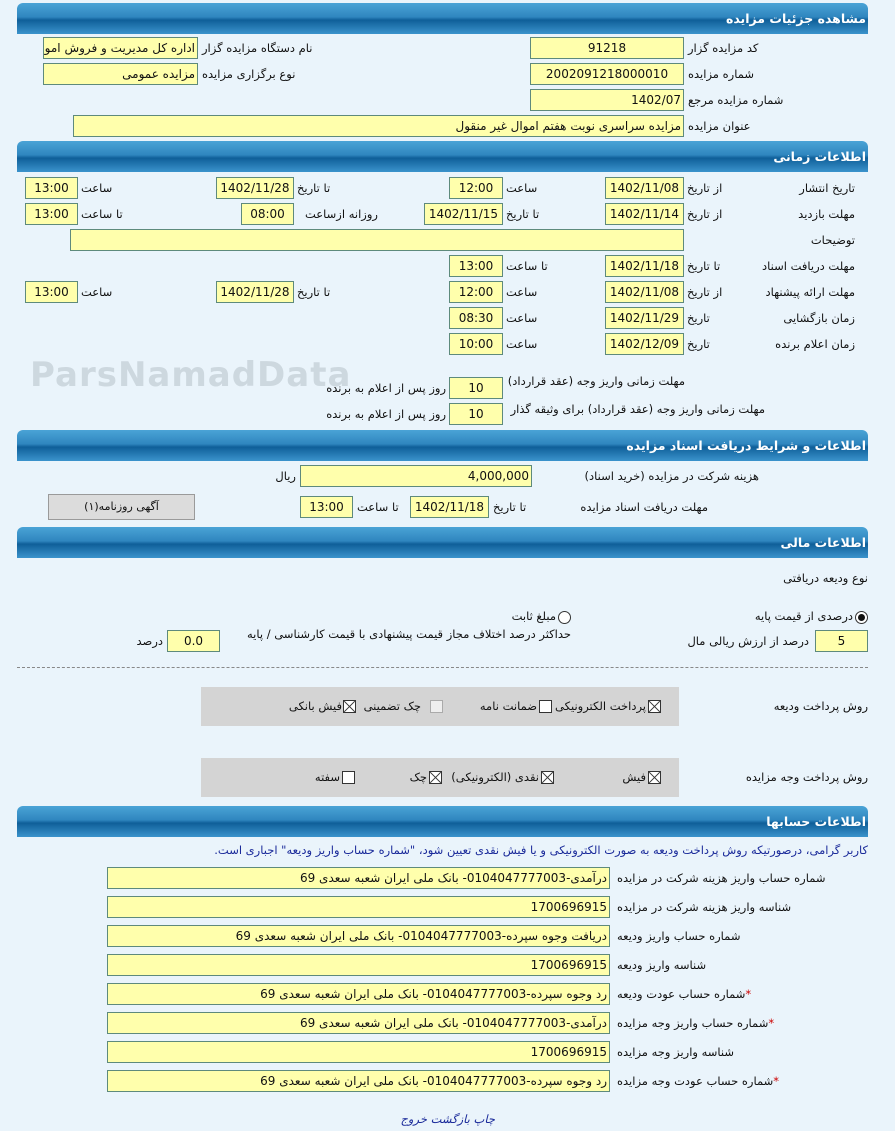 The width and height of the screenshot is (895, 1131). I want to click on ref-label: شماره مزایده مرجع, so click(736, 100).